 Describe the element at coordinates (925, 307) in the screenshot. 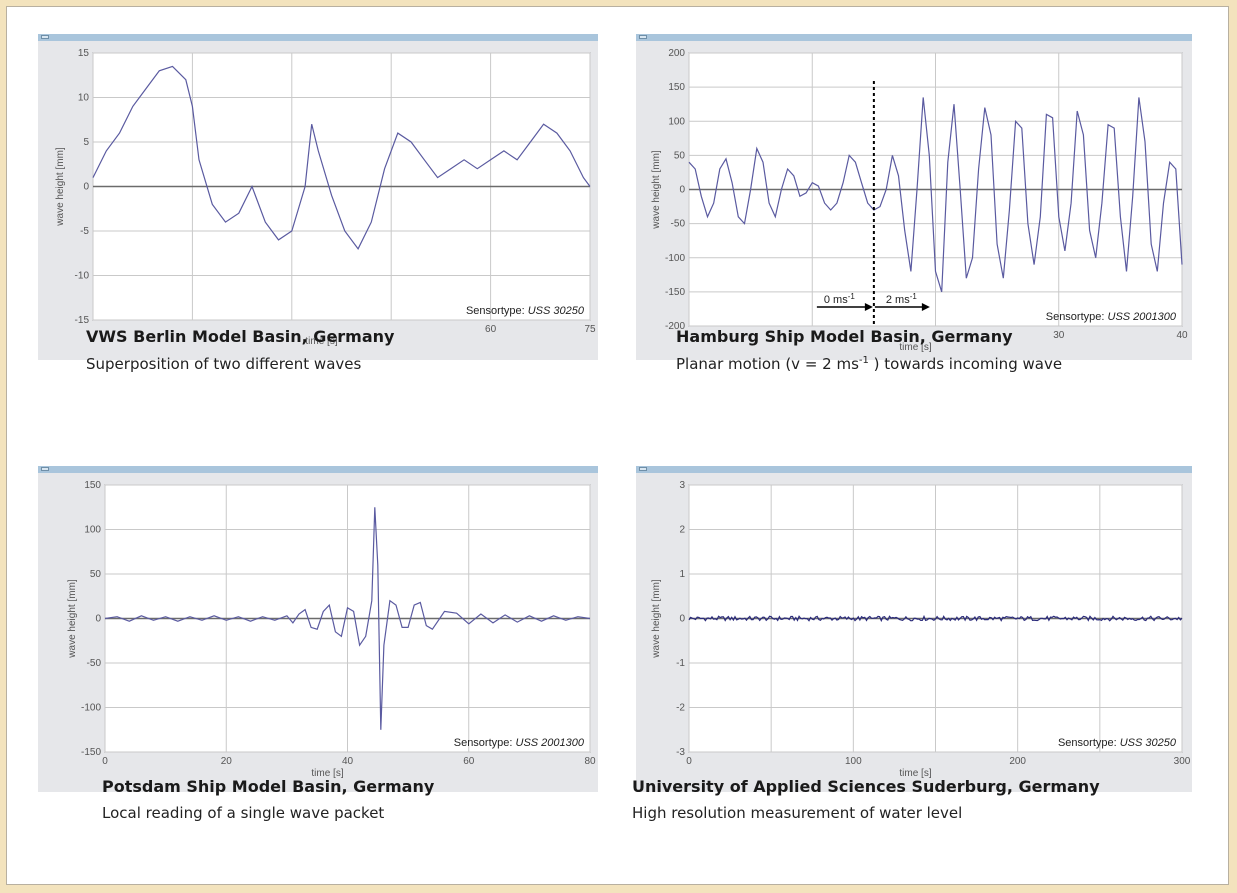

I see `arrow-after-head` at that location.